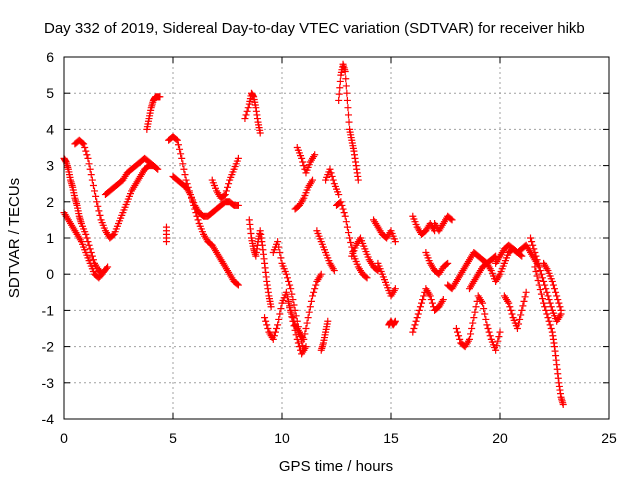 This screenshot has height=480, width=640. I want to click on series-seg2, so click(86, 245).